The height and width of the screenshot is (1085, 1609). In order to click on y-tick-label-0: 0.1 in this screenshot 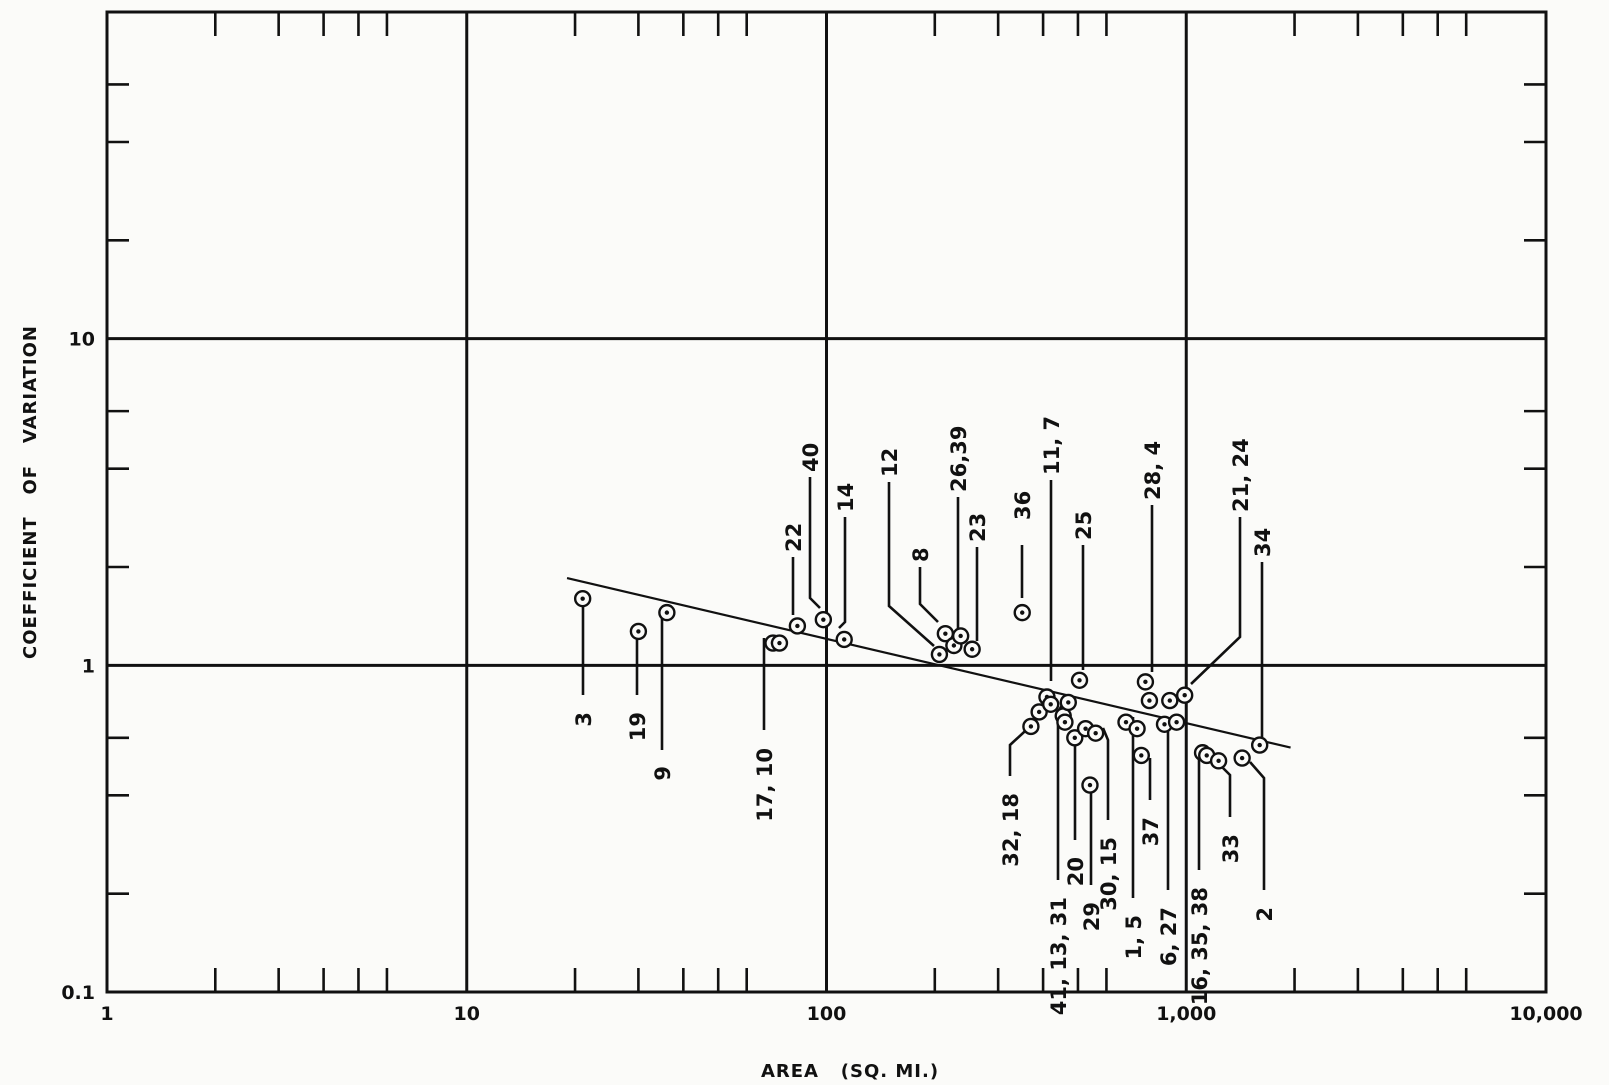, I will do `click(78, 993)`.